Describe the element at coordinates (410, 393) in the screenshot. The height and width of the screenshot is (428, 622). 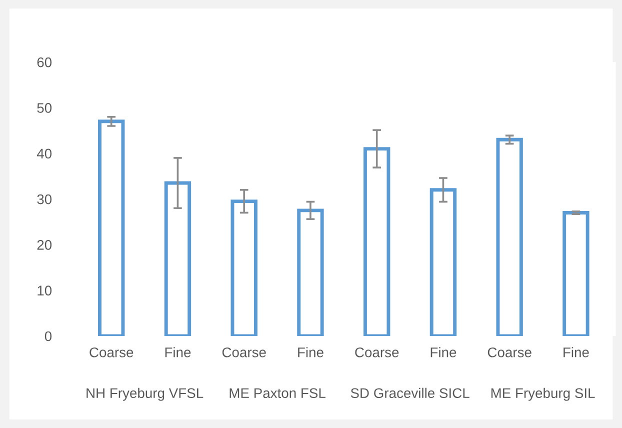
I see `text: SD Graceville SICL` at that location.